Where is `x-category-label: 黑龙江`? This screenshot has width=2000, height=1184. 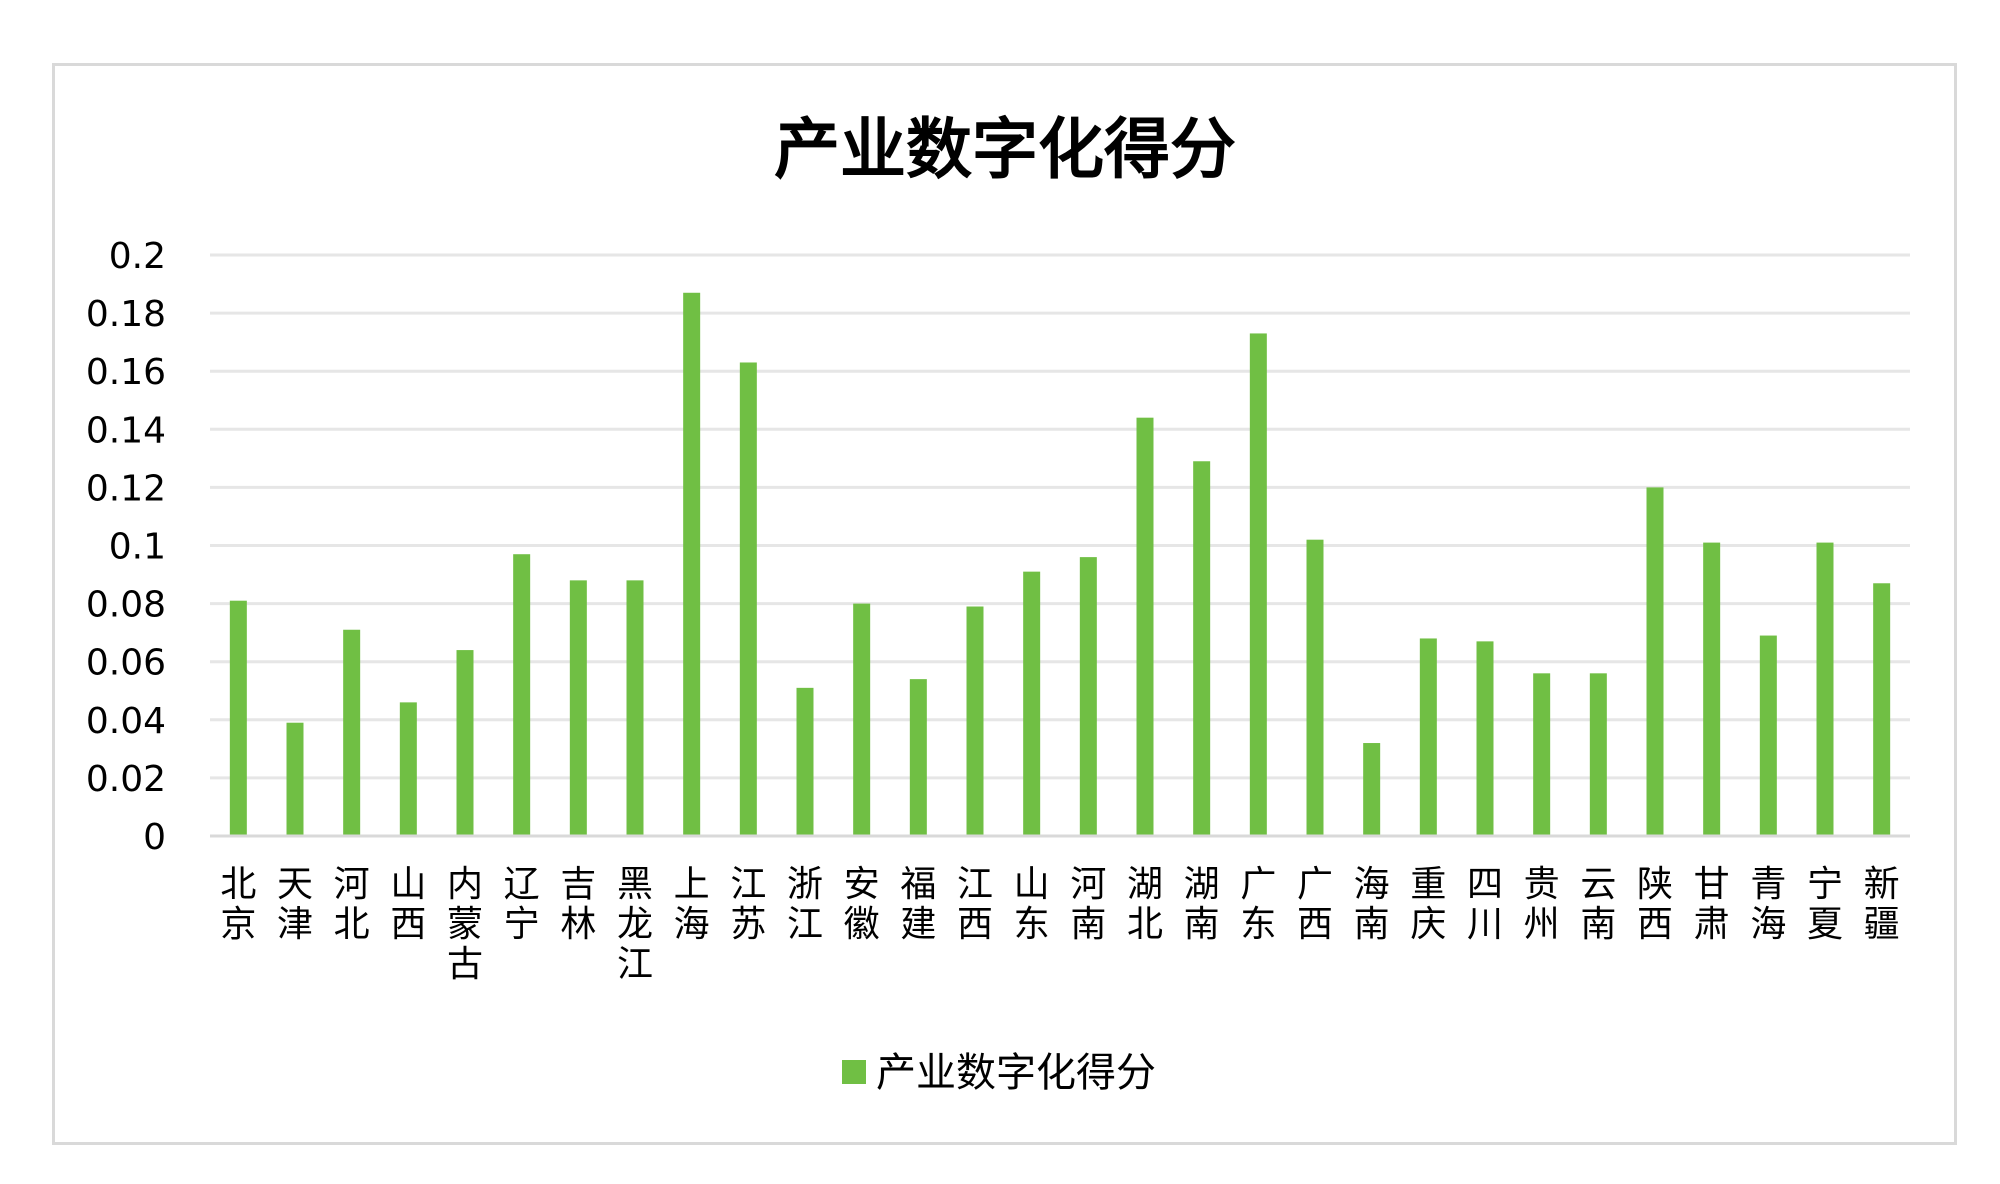
x-category-label: 黑龙江 is located at coordinates (635, 924).